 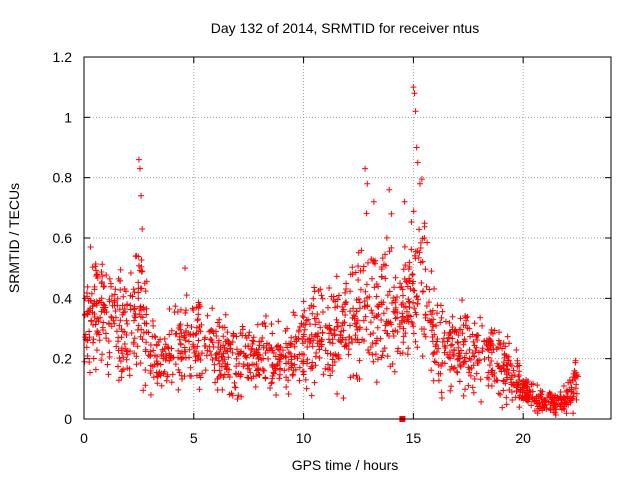 What do you see at coordinates (63, 178) in the screenshot?
I see `y-tick-label: 0.8` at bounding box center [63, 178].